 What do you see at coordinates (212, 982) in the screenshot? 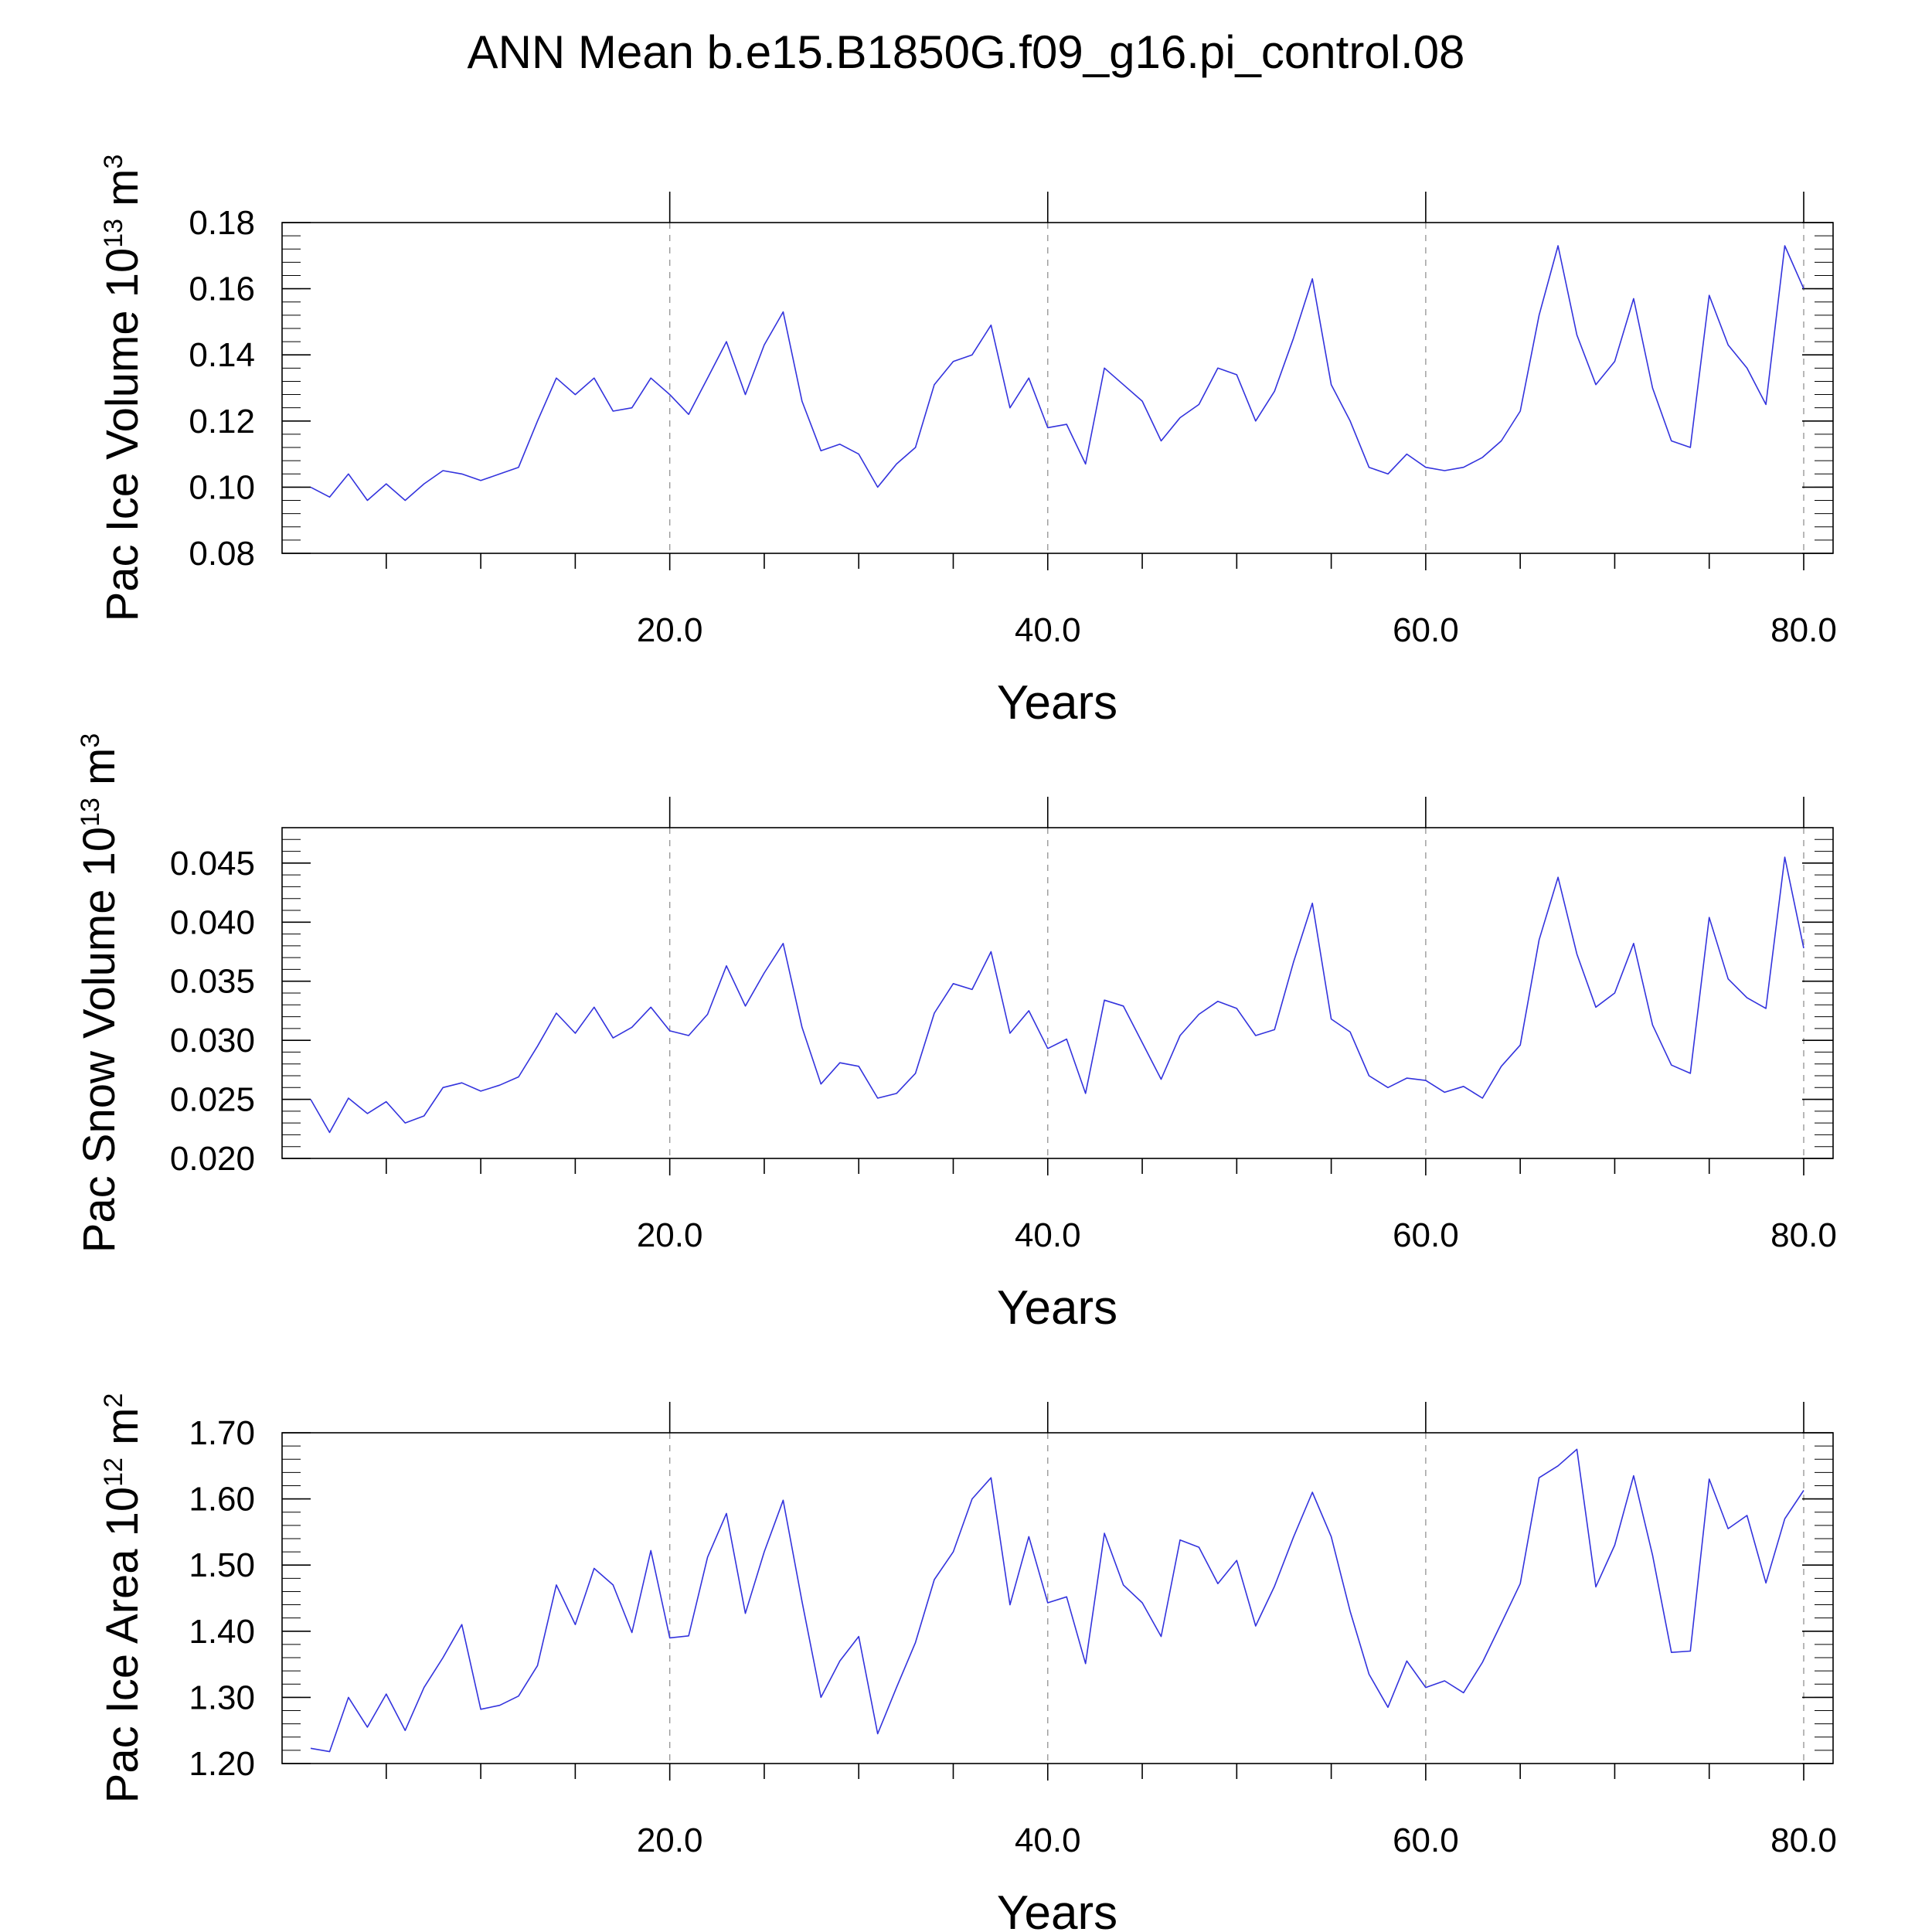
I see `y-tick-label: 0.035` at bounding box center [212, 982].